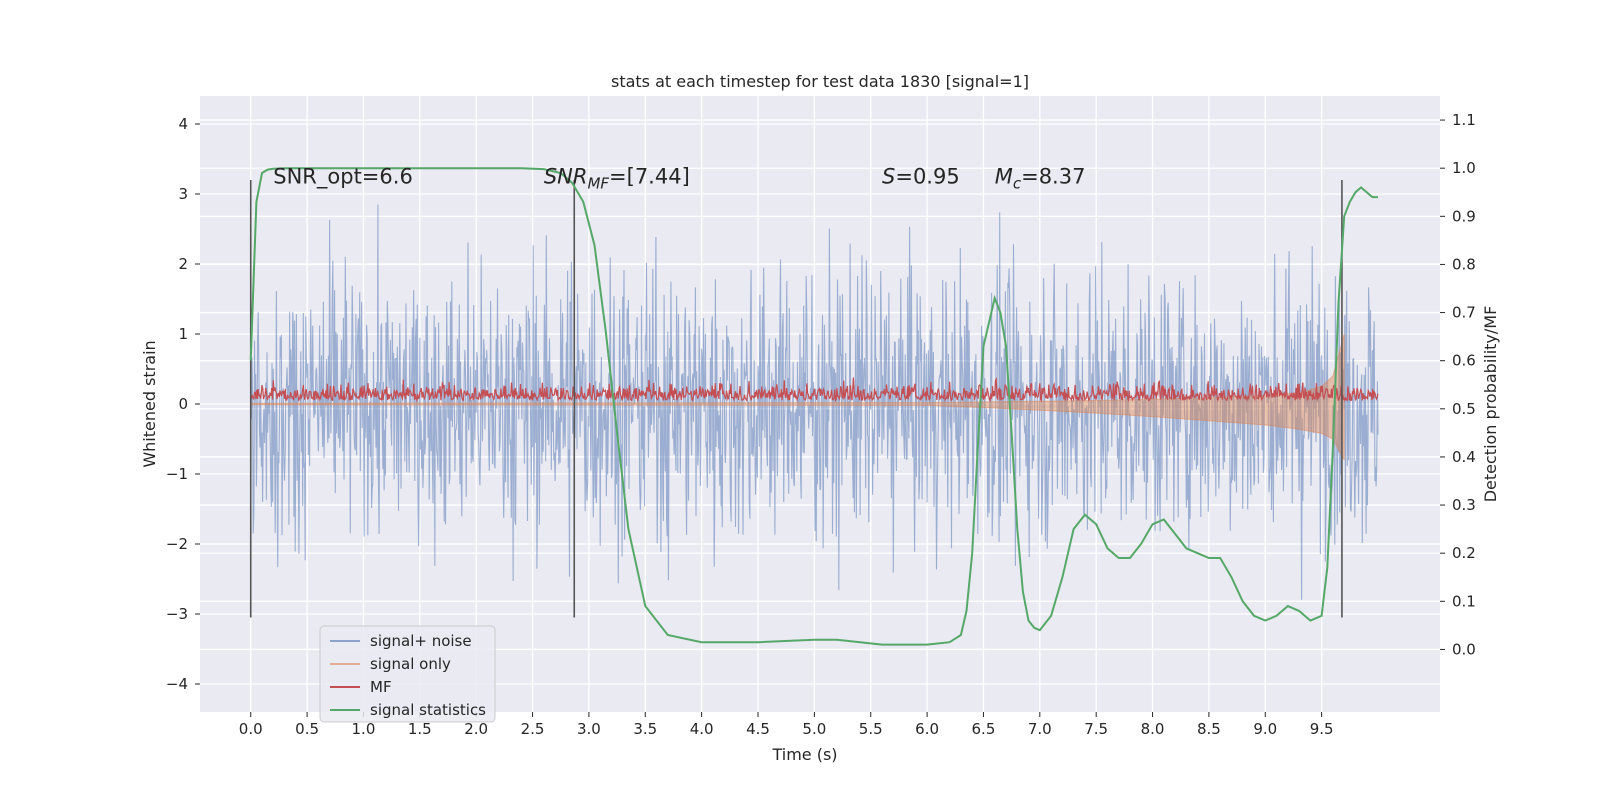  I want to click on x-tick-label: 4.0, so click(702, 729).